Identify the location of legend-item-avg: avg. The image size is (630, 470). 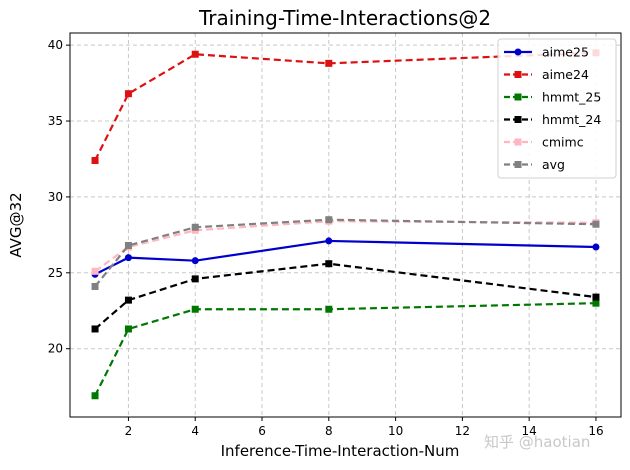
(534, 164).